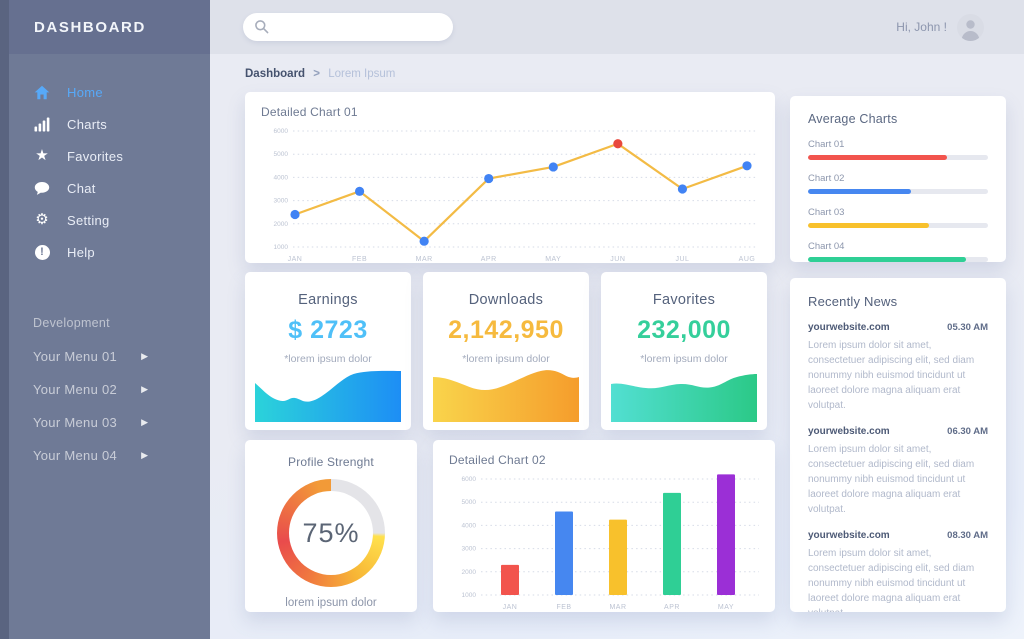  Describe the element at coordinates (331, 532) in the screenshot. I see `profile-percent: 75%` at that location.